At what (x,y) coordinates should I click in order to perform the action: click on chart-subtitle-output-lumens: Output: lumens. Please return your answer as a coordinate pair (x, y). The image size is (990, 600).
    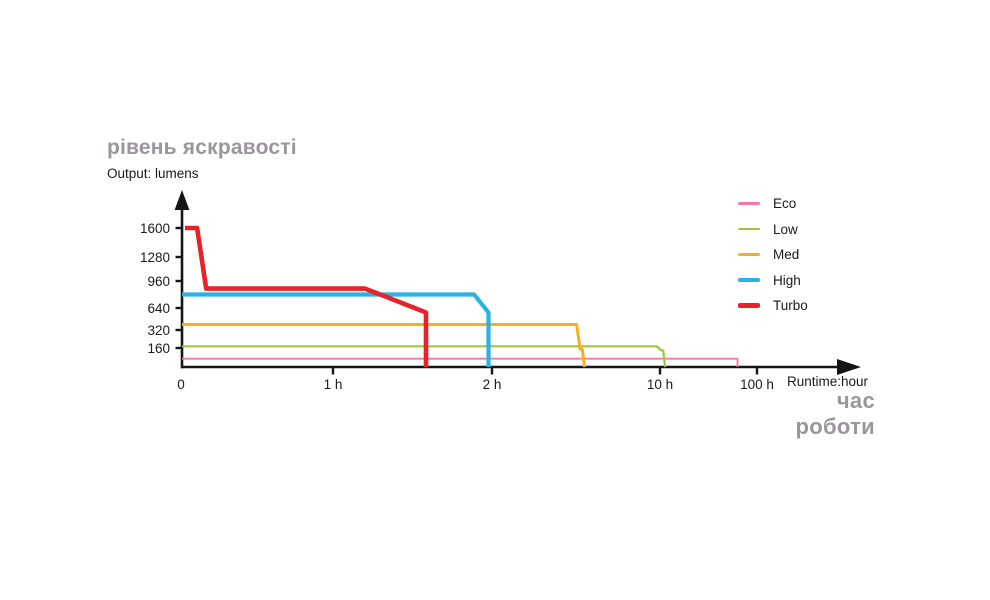
    Looking at the image, I should click on (153, 173).